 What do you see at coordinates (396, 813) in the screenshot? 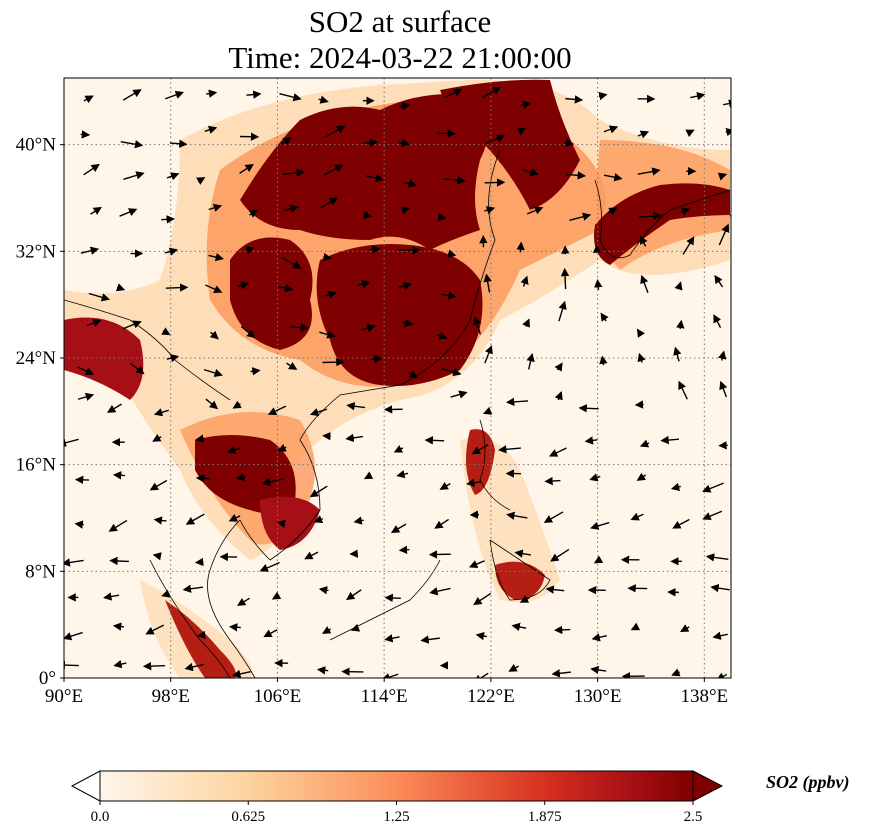
I see `colorbar-ticks: 0.0 0.625 1.25 1.875 2.5` at bounding box center [396, 813].